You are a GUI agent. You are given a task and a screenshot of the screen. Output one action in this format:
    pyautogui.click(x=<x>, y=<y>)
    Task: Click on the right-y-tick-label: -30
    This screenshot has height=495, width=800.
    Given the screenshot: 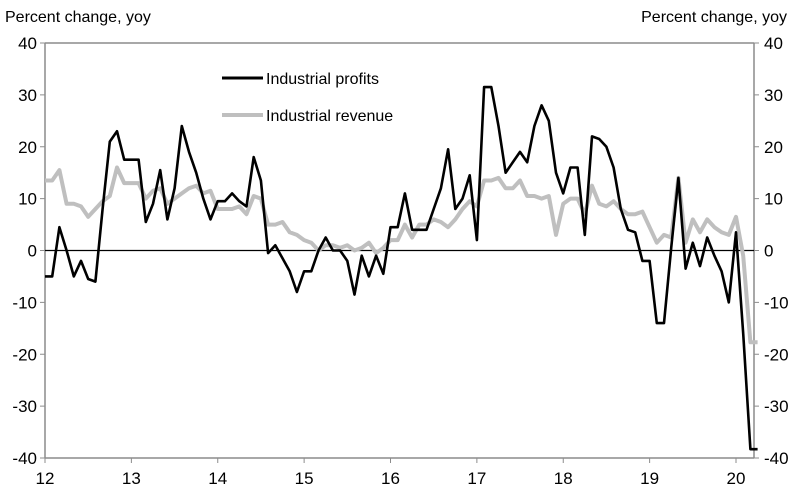 What is the action you would take?
    pyautogui.click(x=776, y=406)
    